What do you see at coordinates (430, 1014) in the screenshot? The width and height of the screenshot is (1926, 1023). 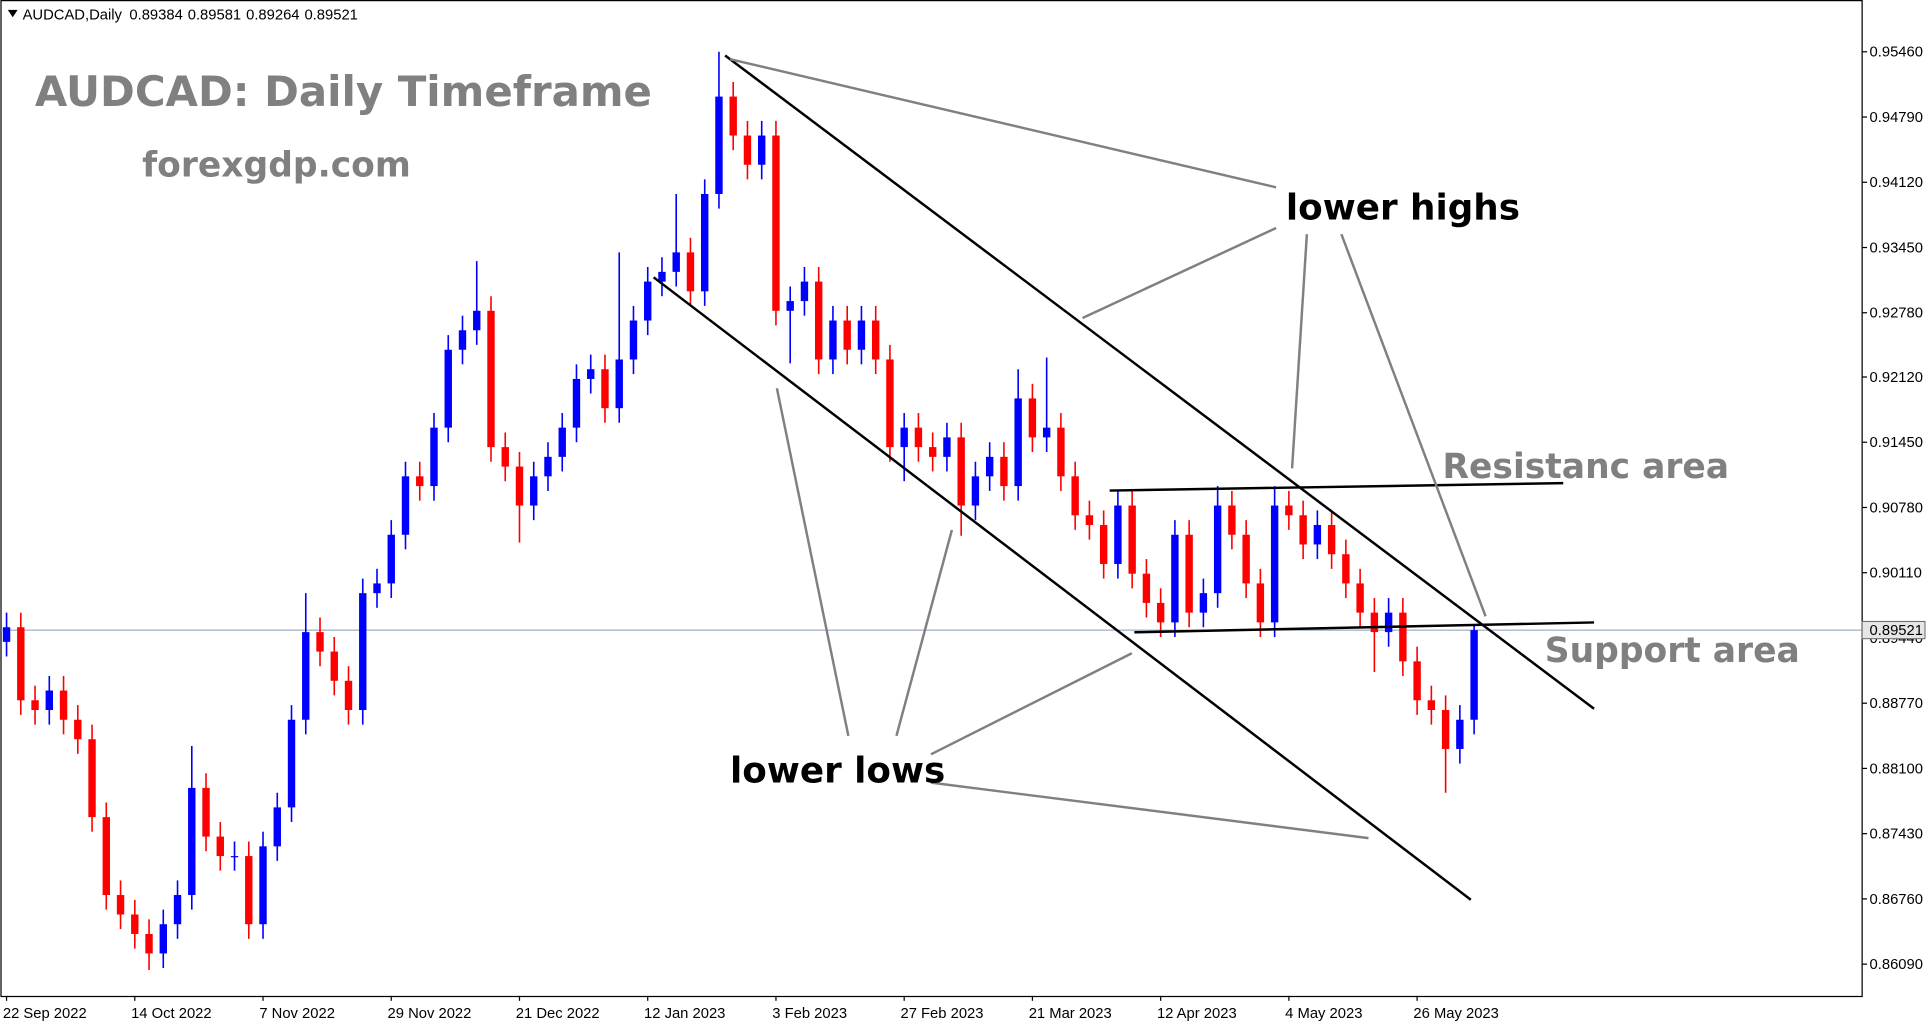 I see `x-tick-label: 29 Nov 2022` at bounding box center [430, 1014].